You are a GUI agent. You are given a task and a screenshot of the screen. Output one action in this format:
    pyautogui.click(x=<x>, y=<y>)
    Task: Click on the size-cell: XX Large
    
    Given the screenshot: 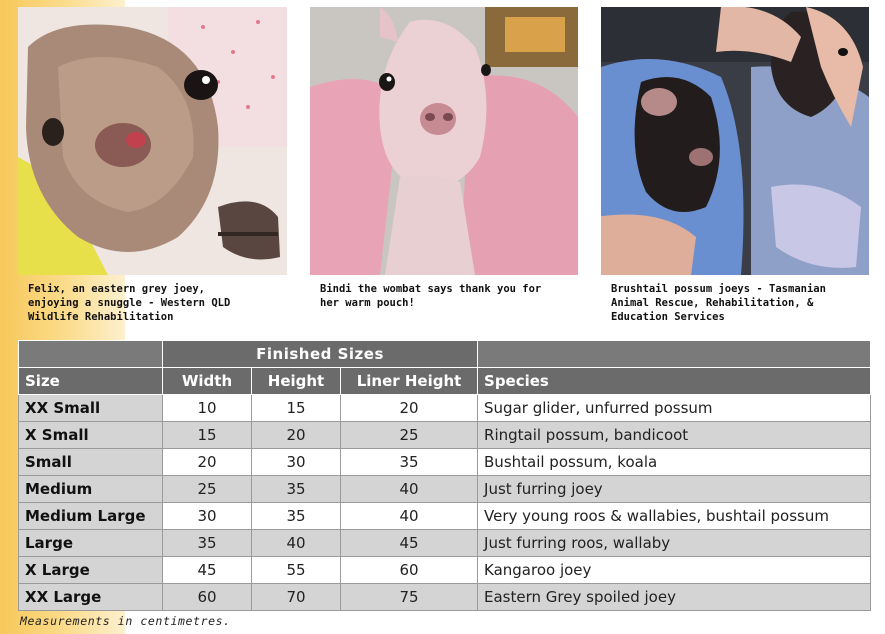 What is the action you would take?
    pyautogui.click(x=90, y=597)
    